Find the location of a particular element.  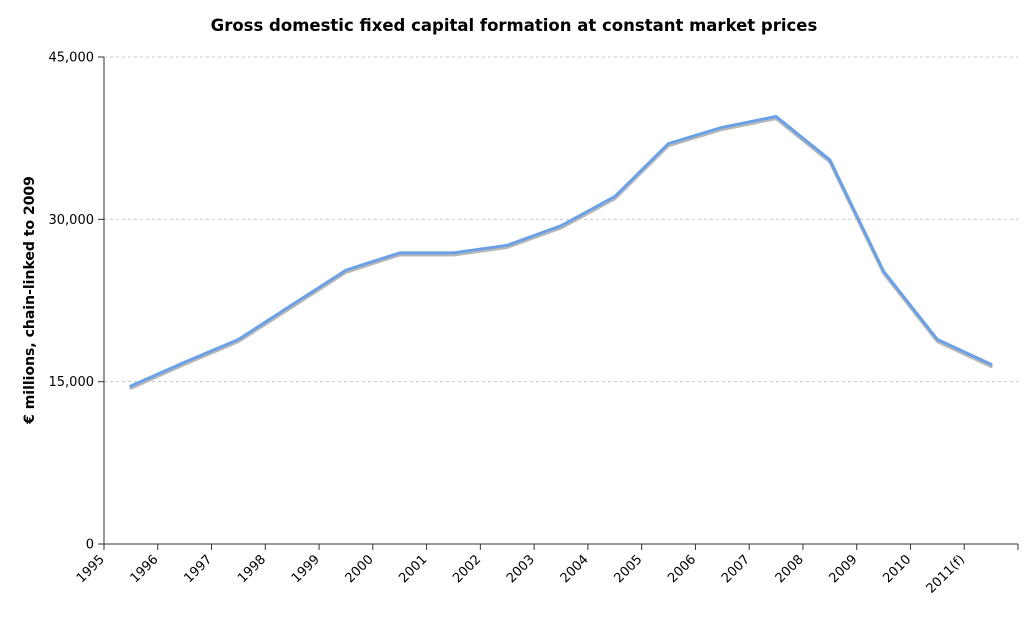

x-tick-label: 2002 is located at coordinates (467, 569).